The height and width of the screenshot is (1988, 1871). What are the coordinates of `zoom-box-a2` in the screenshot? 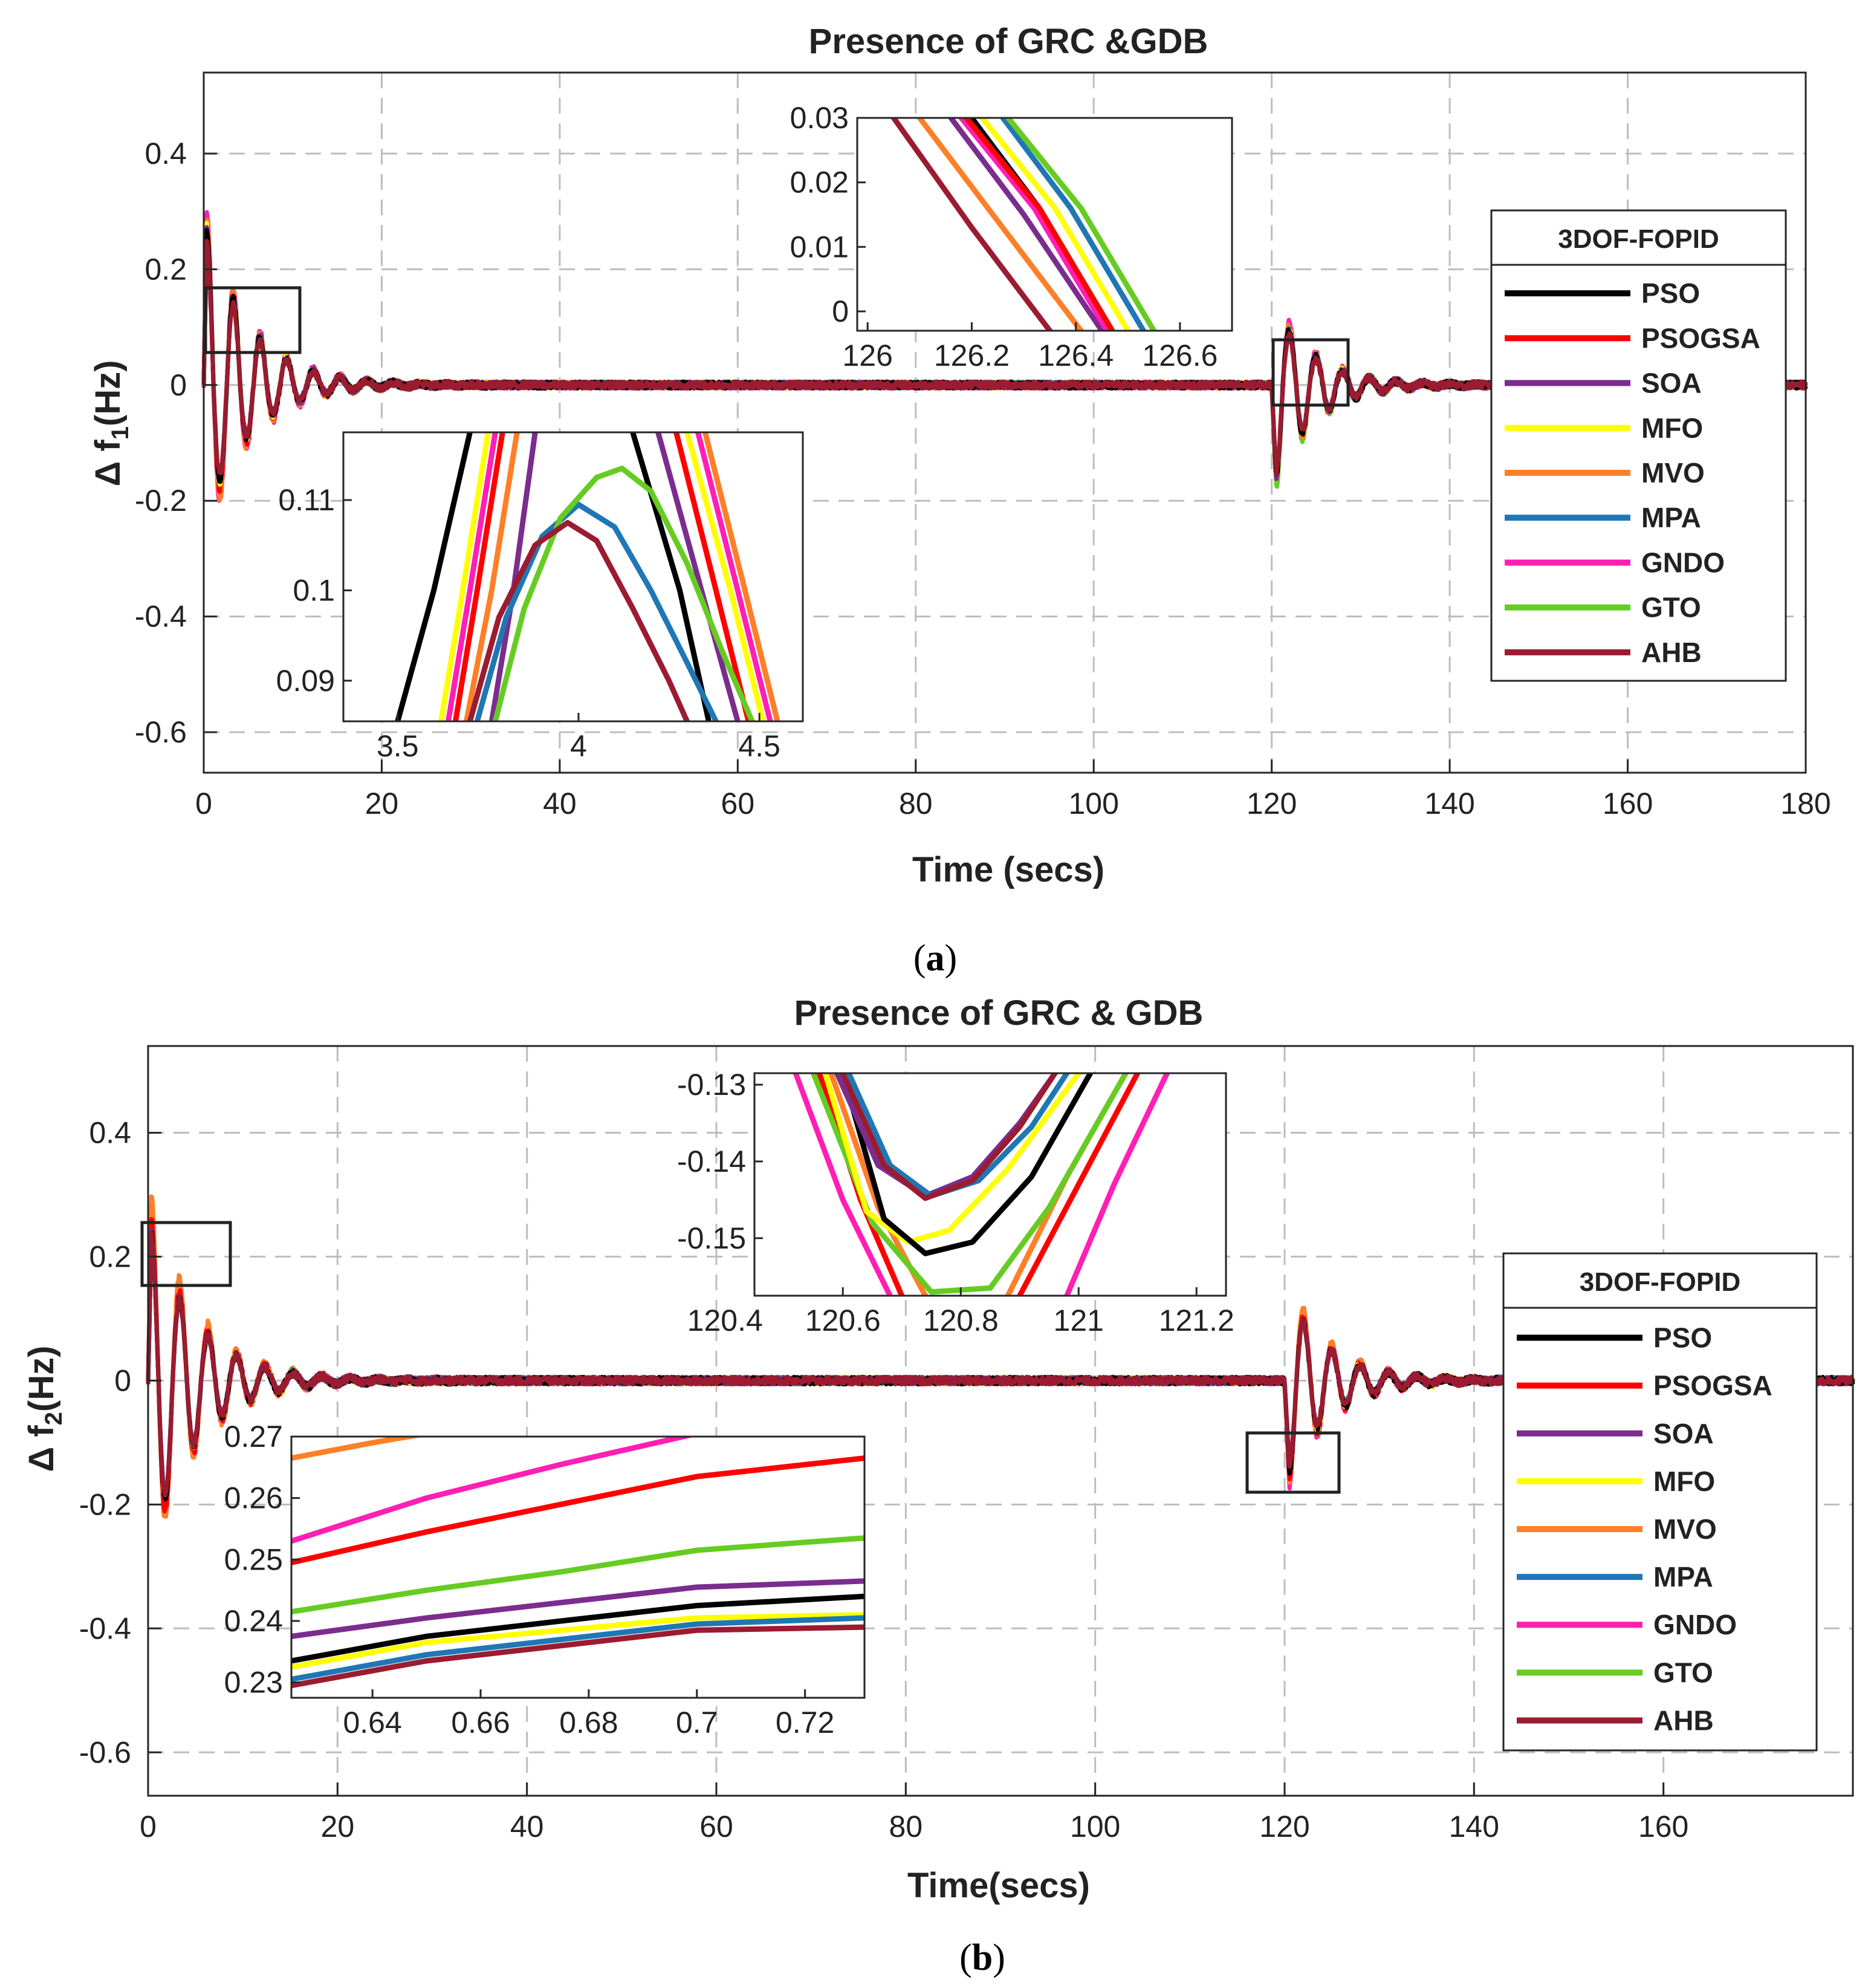 It's located at (1310, 372).